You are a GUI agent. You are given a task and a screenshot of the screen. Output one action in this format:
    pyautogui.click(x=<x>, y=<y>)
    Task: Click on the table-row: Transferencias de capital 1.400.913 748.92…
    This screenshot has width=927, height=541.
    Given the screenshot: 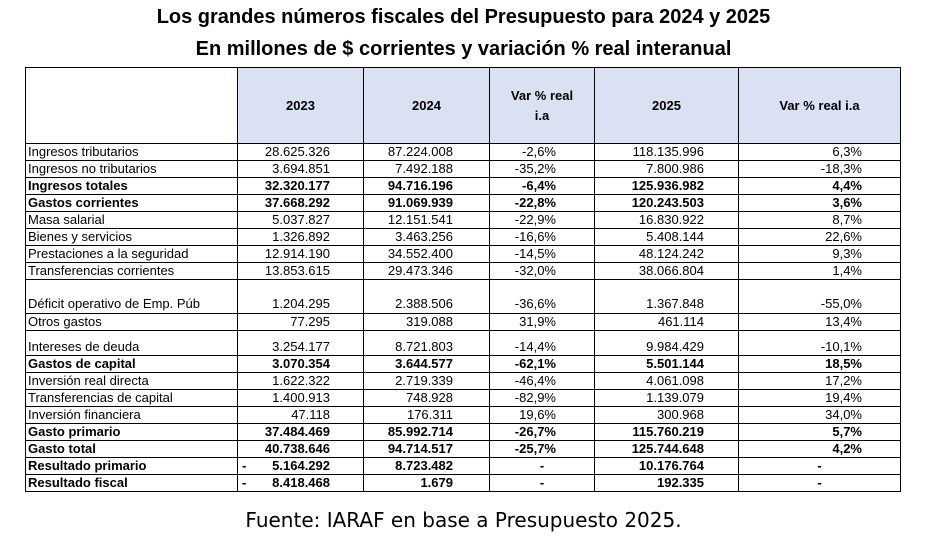 What is the action you would take?
    pyautogui.click(x=463, y=398)
    